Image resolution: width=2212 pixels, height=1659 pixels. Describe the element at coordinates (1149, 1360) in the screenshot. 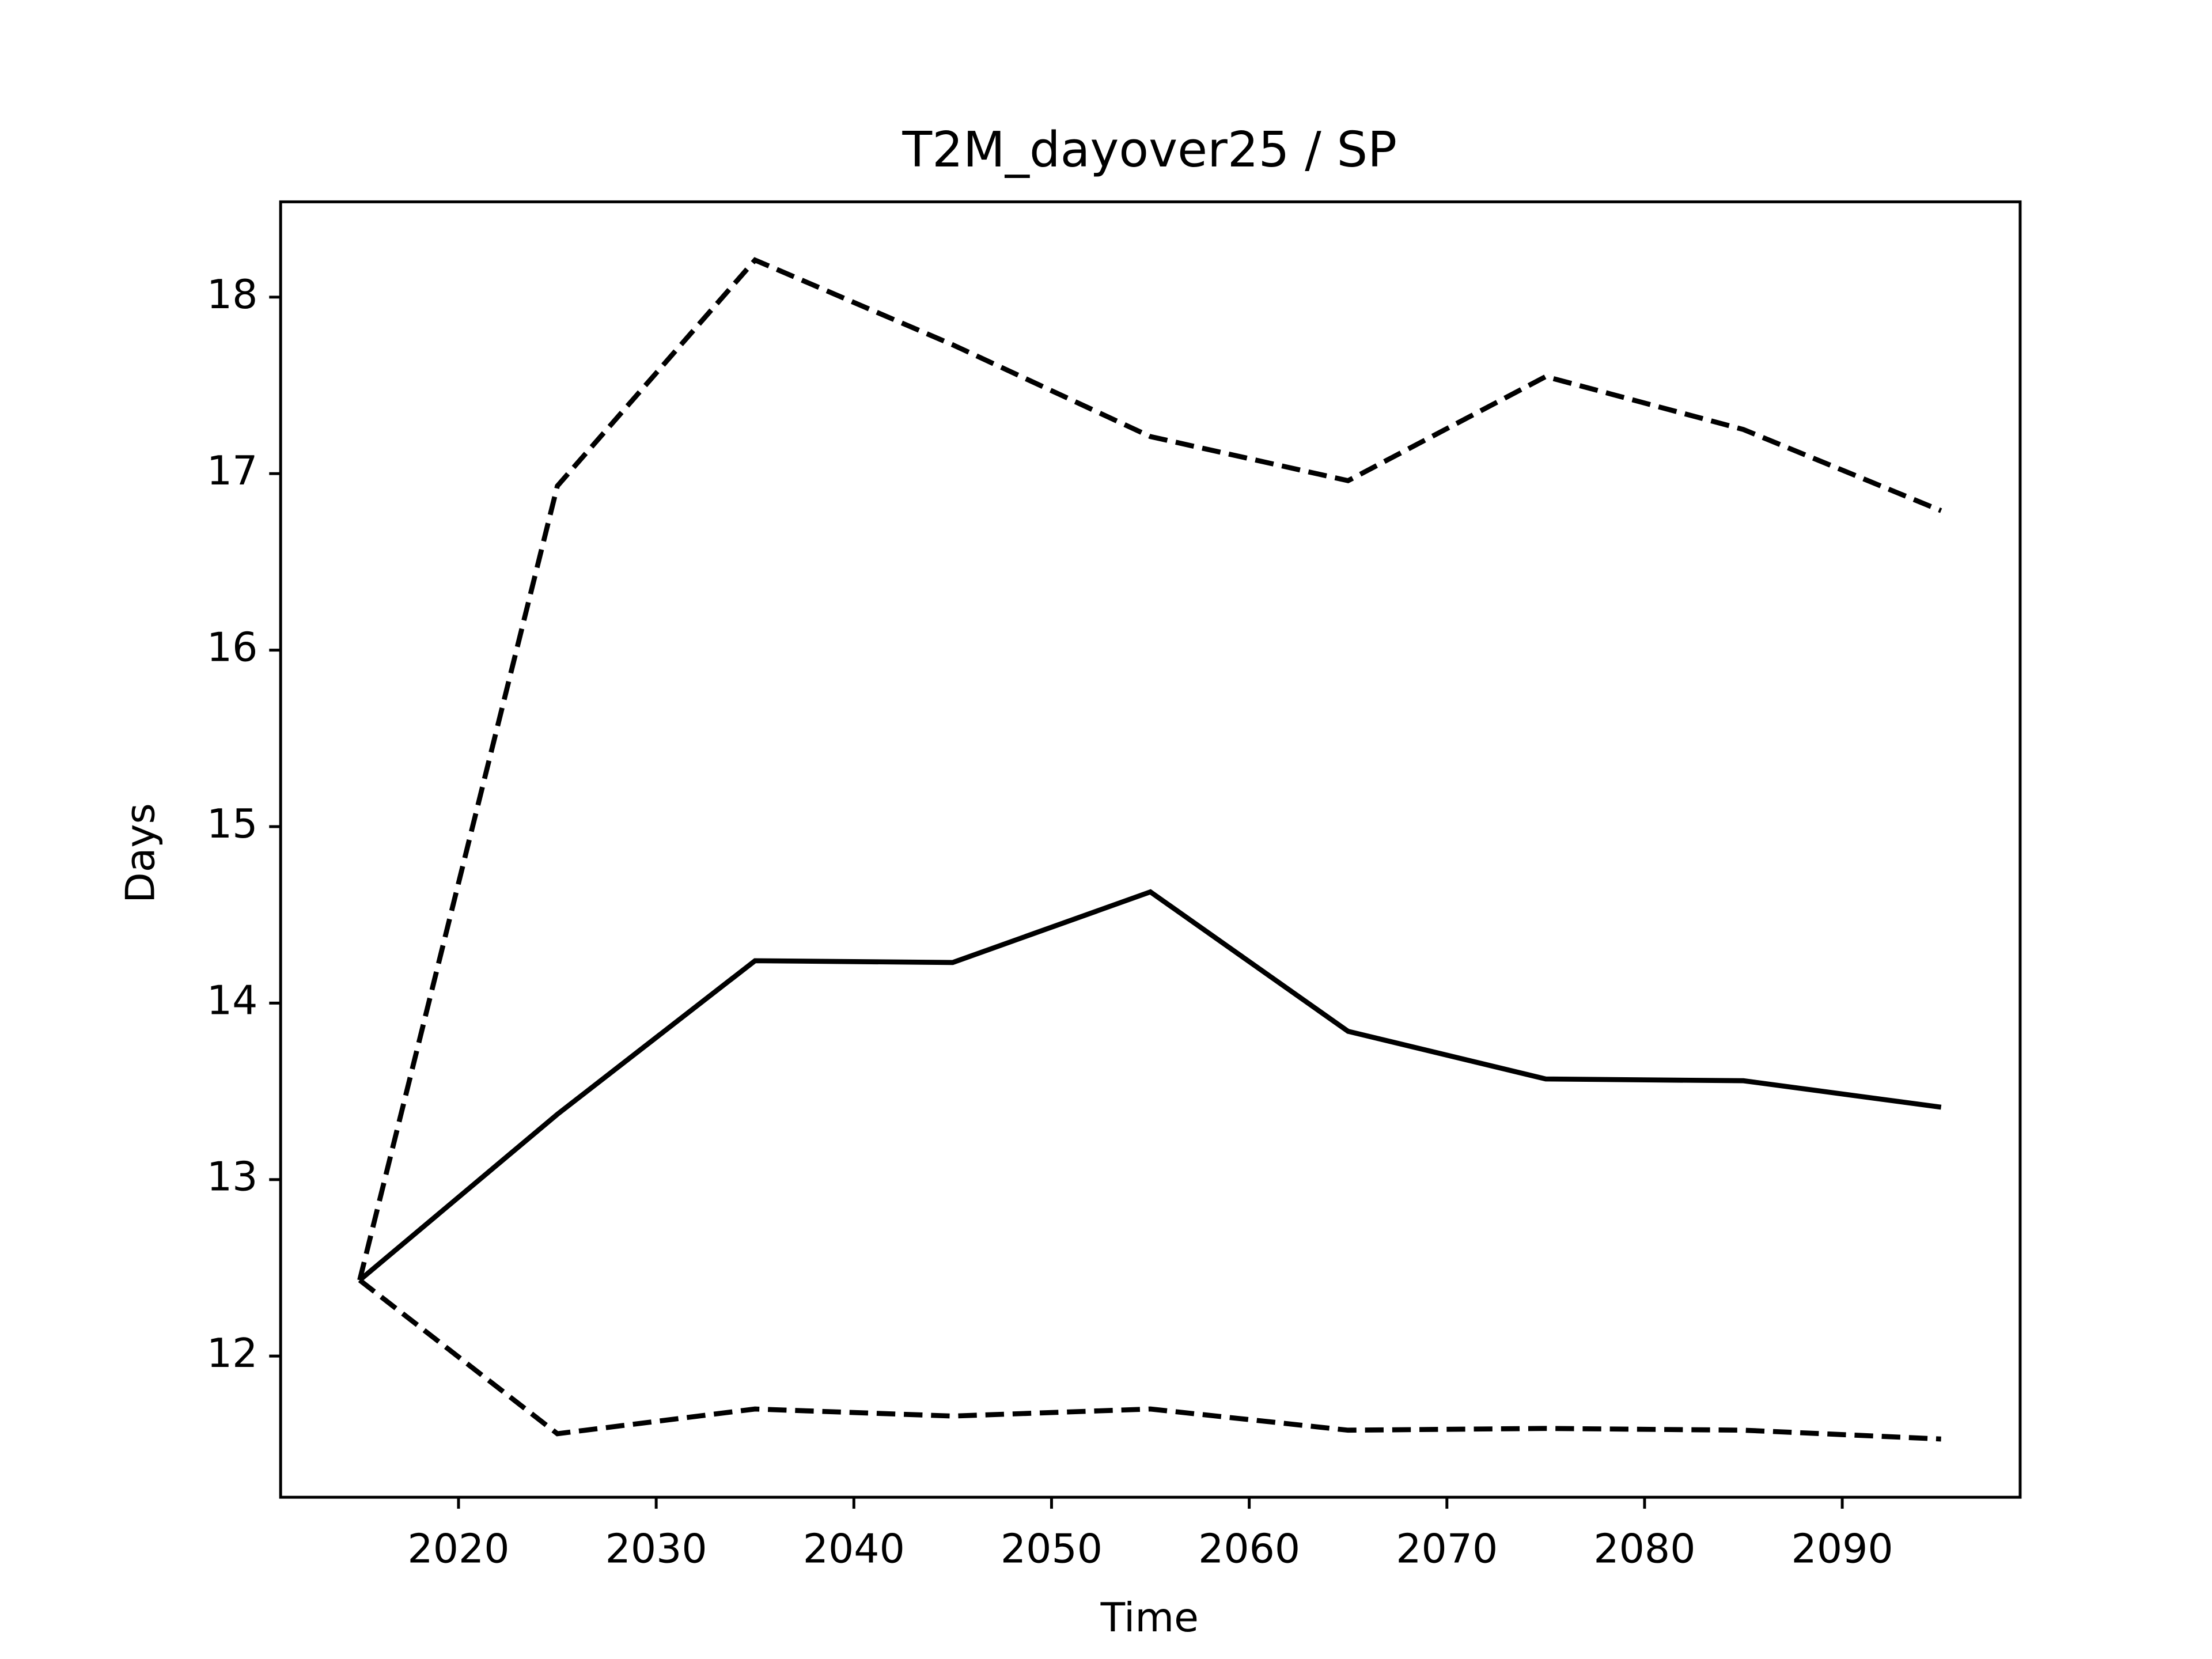

I see `data-line` at that location.